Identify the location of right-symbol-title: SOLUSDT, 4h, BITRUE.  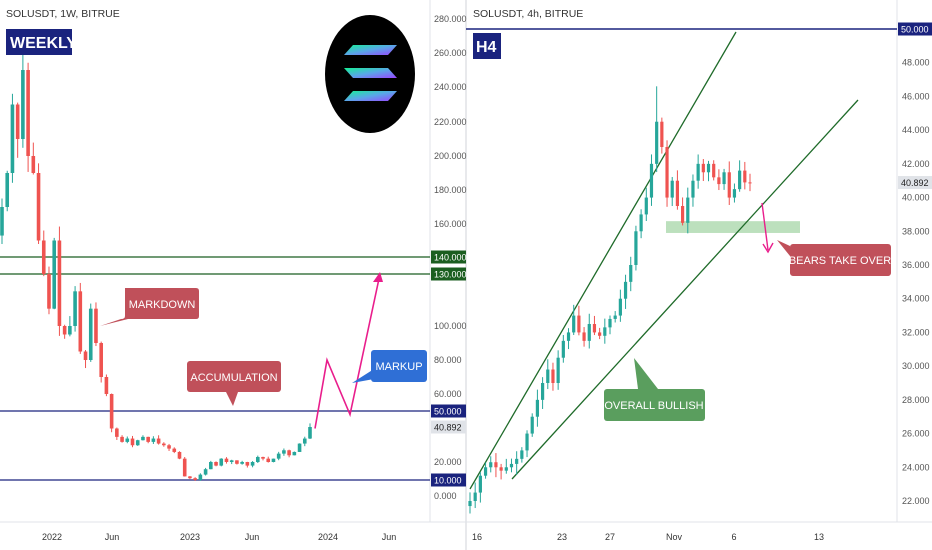
(528, 14).